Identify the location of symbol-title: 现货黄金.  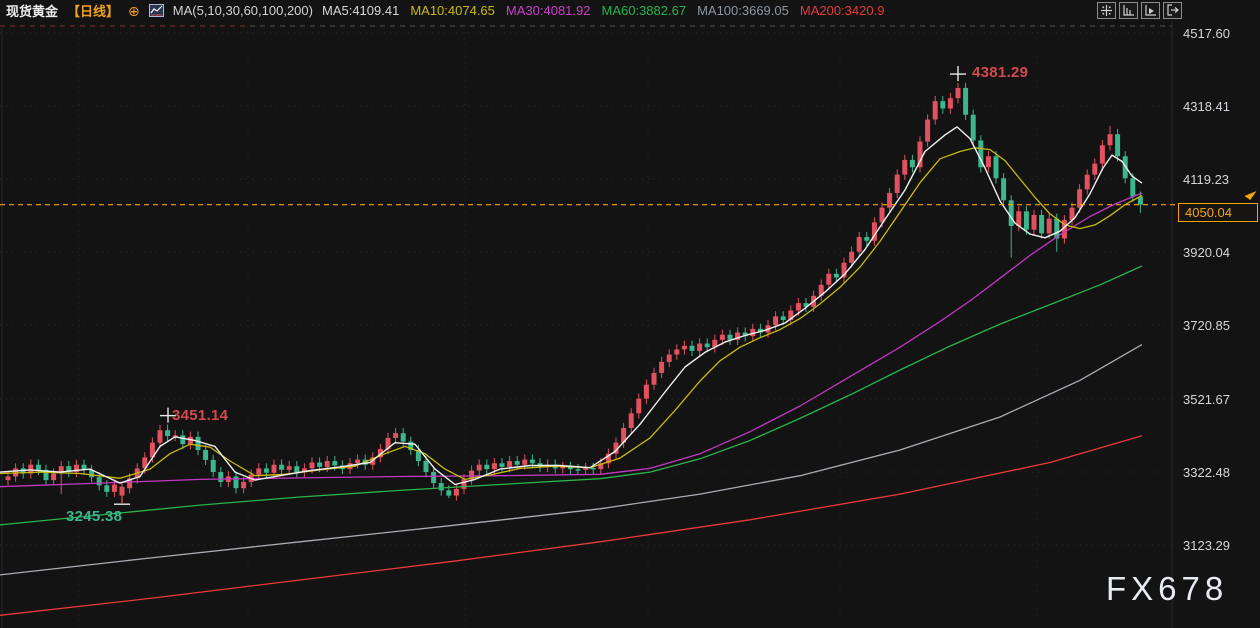
(32, 11).